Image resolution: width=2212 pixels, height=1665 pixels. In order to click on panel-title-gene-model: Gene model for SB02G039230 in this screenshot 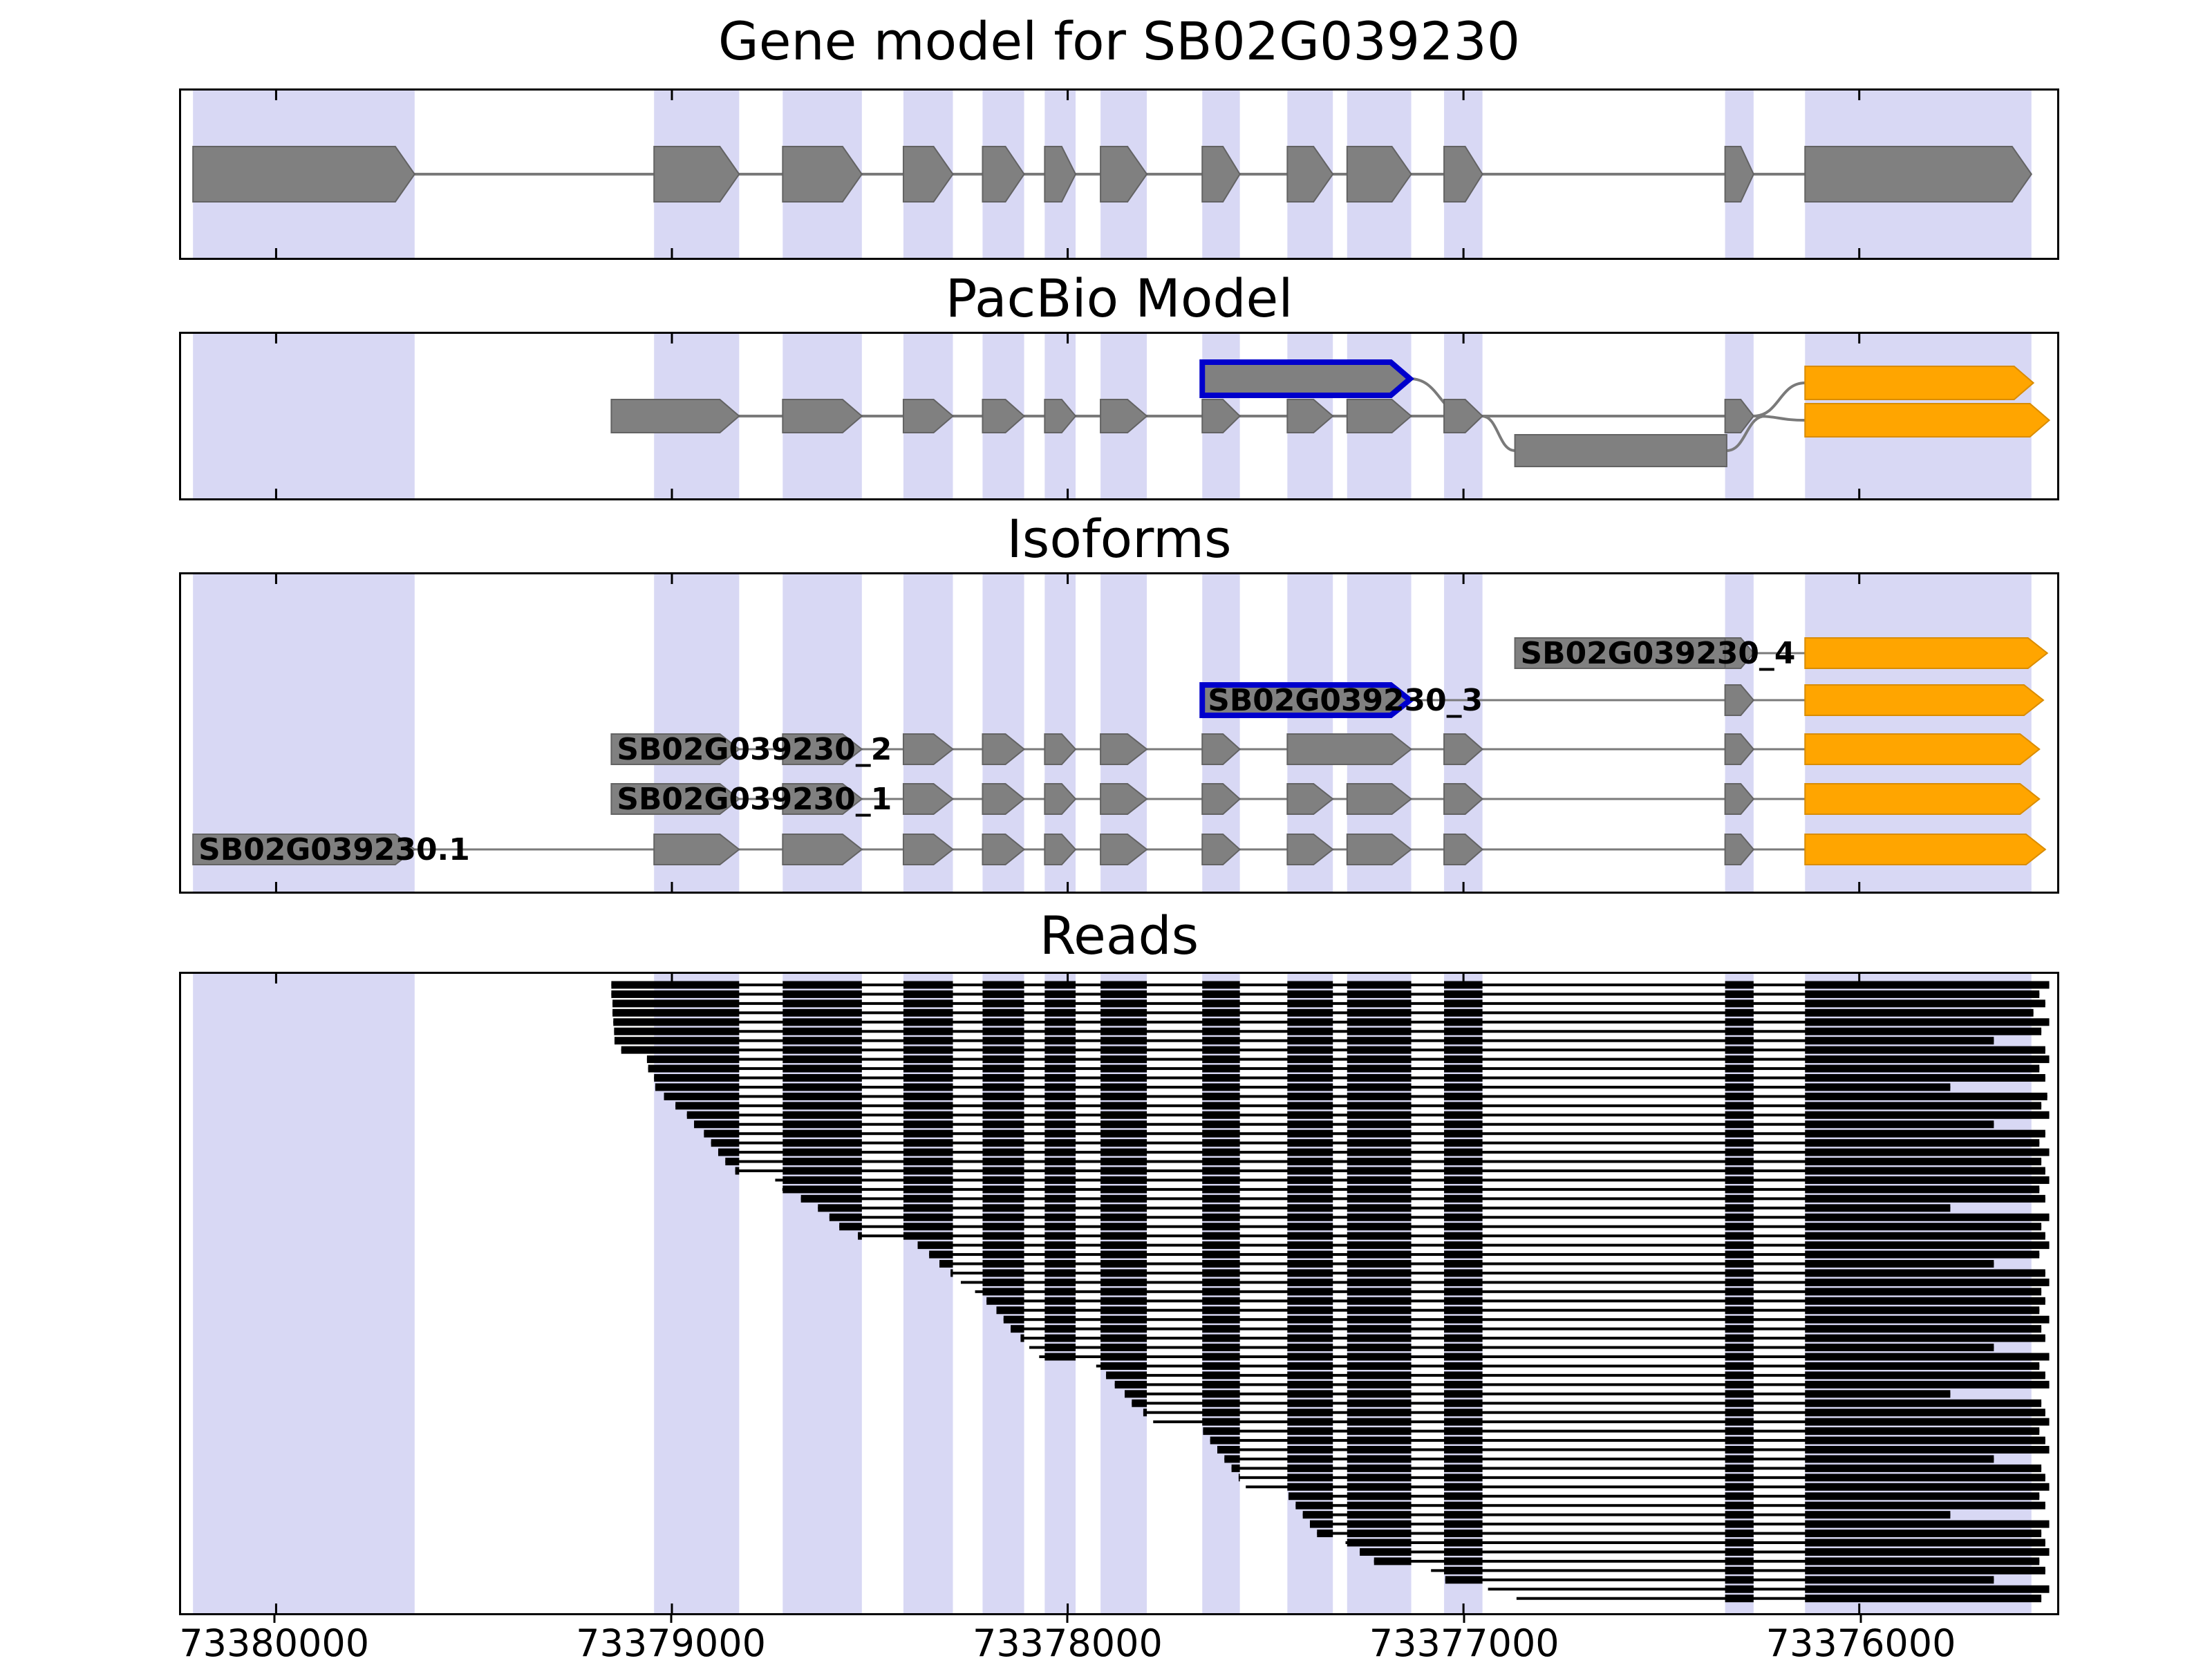, I will do `click(1119, 41)`.